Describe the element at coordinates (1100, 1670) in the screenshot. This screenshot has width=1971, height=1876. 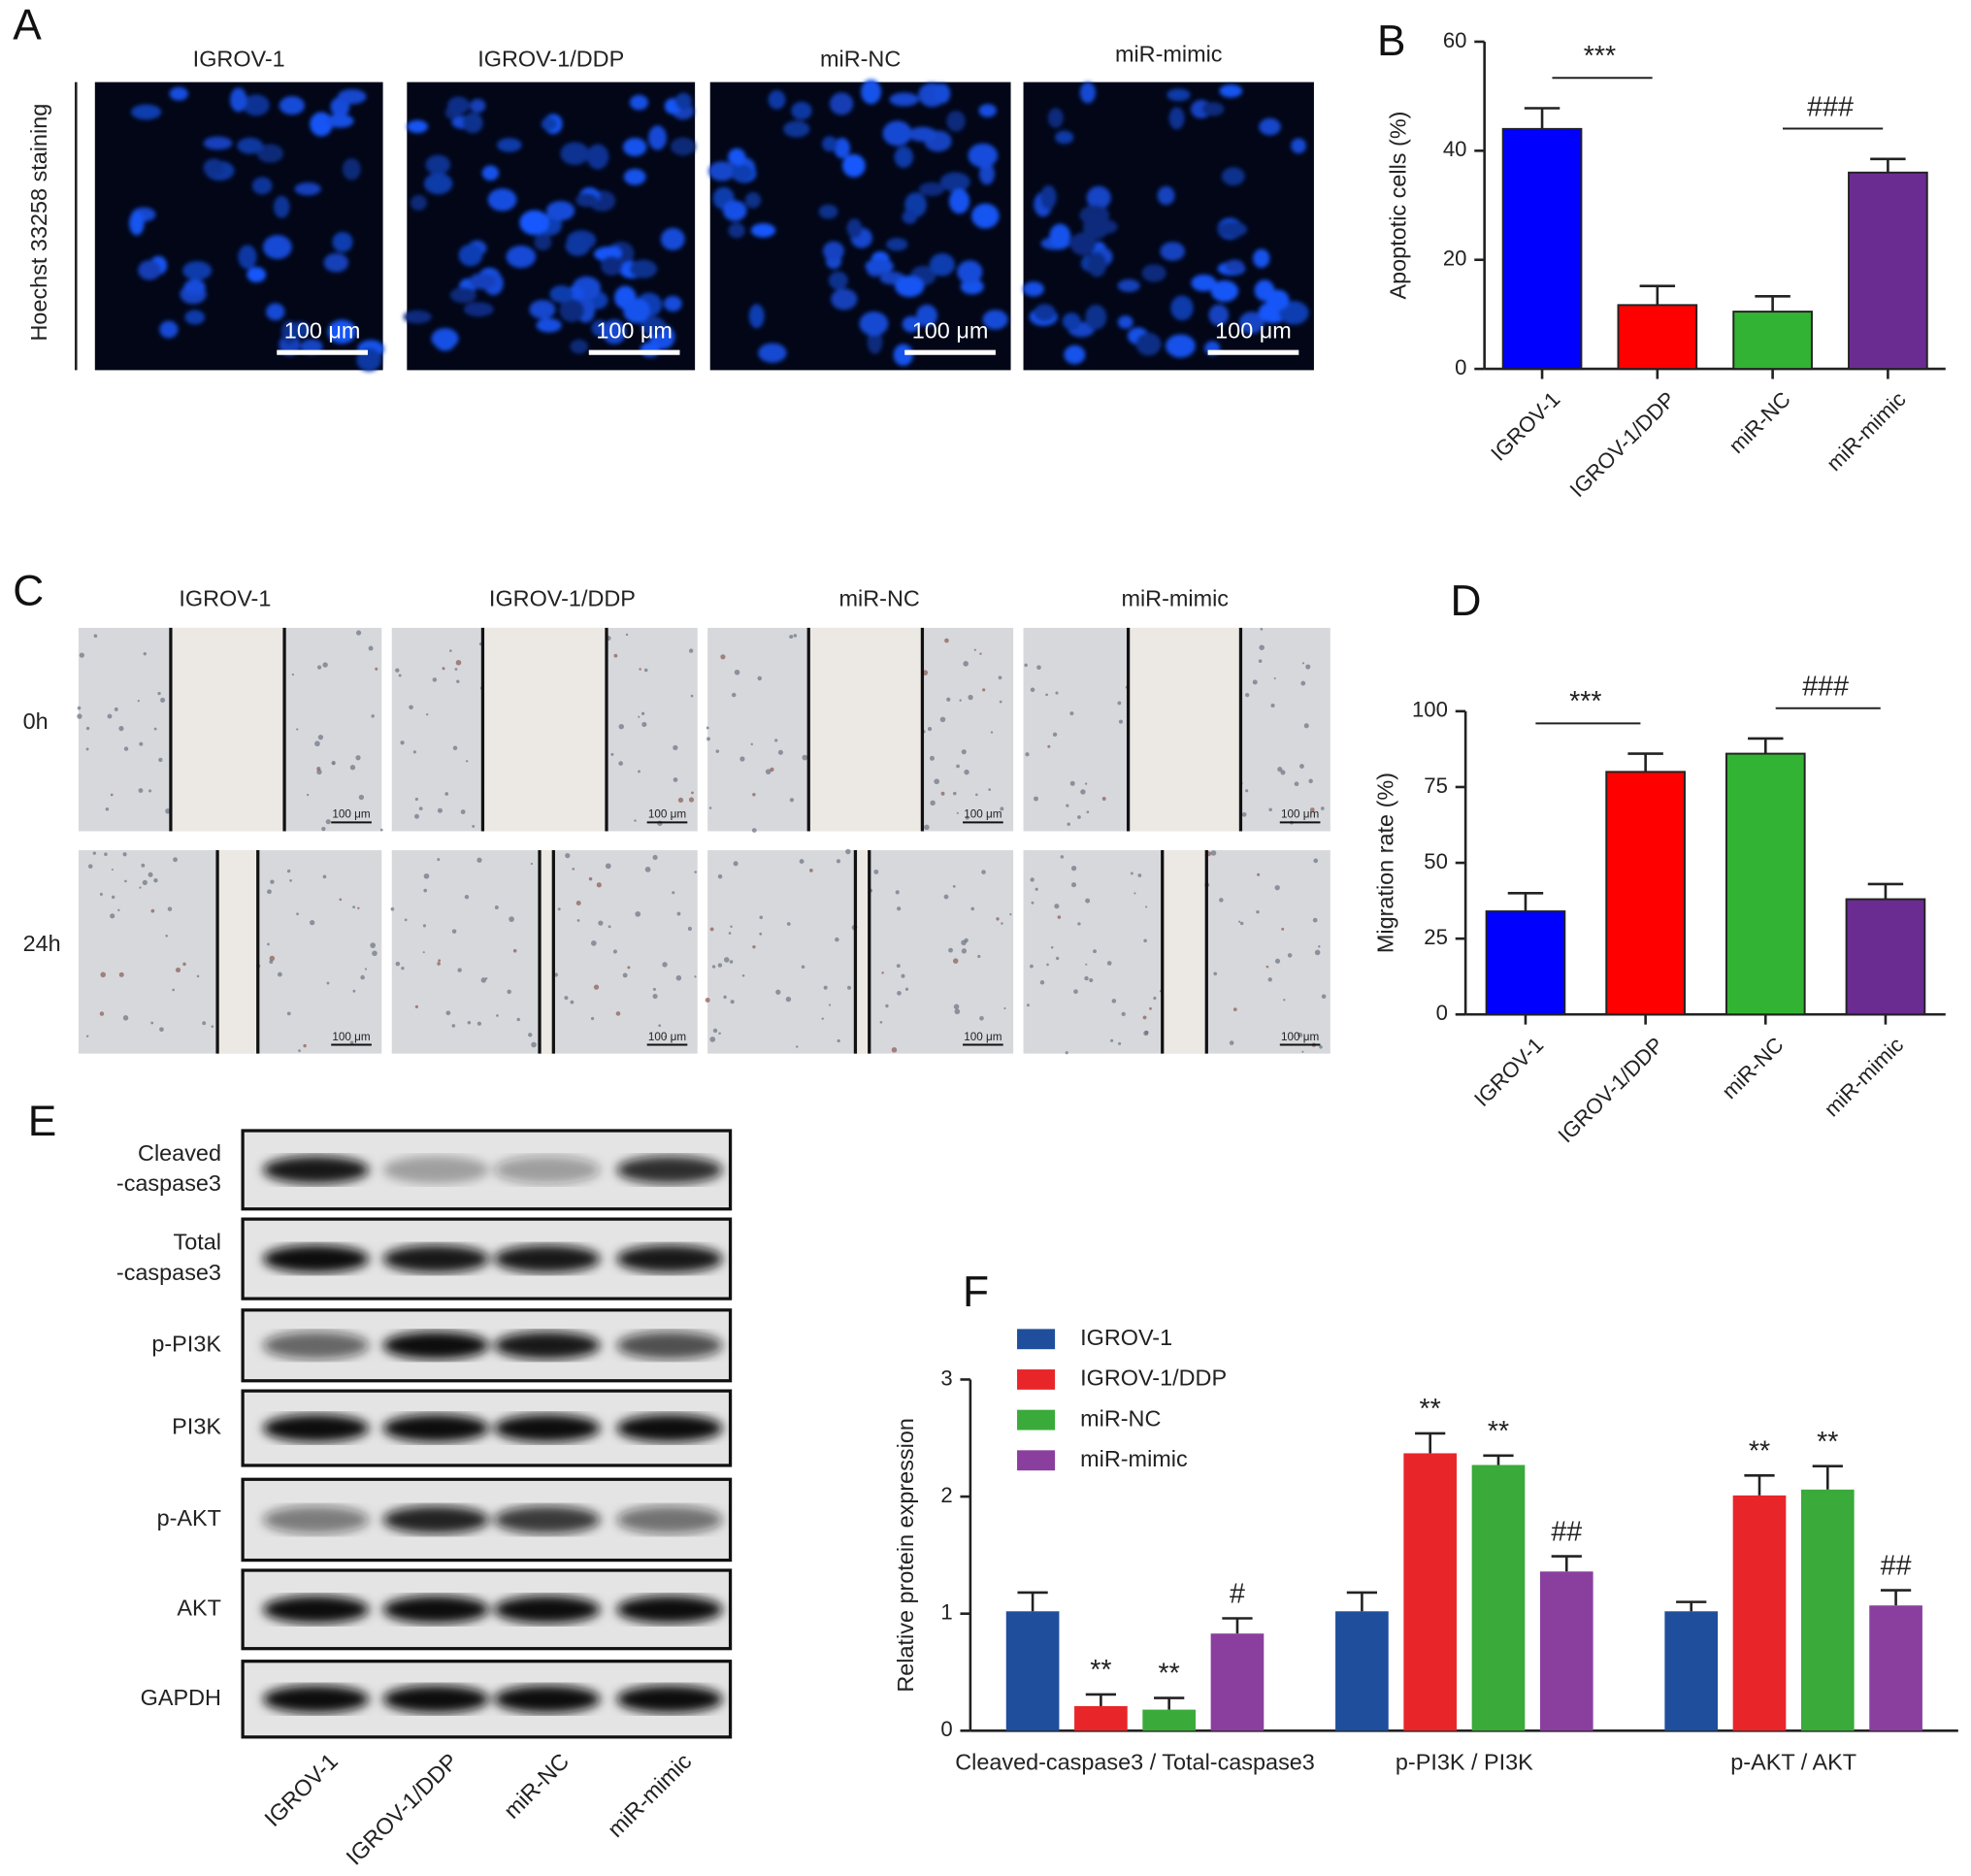
I see `significance-label: **` at that location.